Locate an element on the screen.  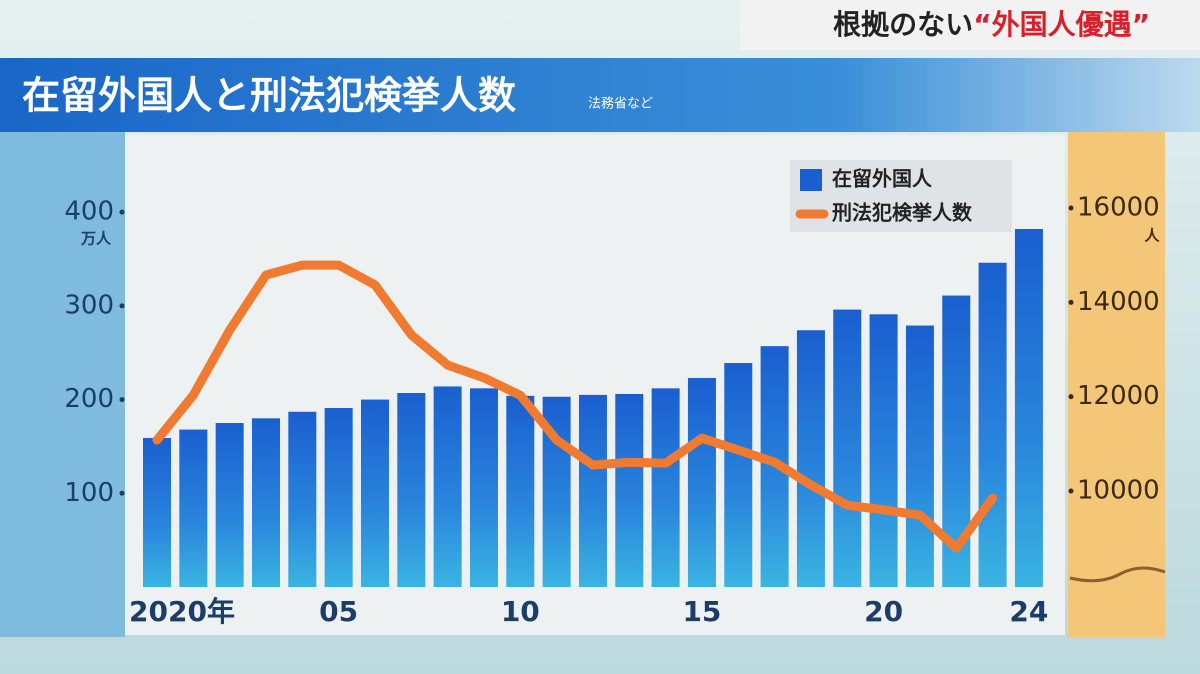
title-bar is located at coordinates (600, 95).